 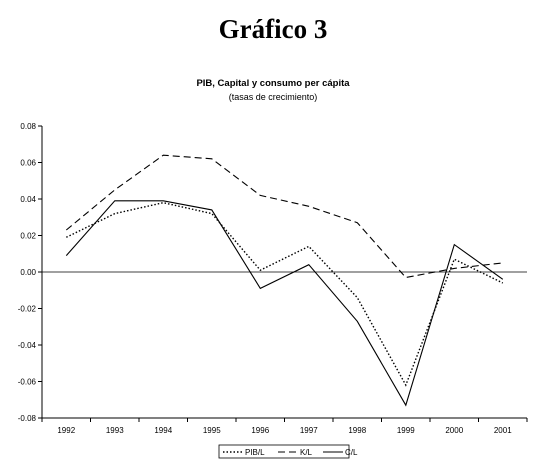 What do you see at coordinates (406, 430) in the screenshot?
I see `x-tick-label: 1999` at bounding box center [406, 430].